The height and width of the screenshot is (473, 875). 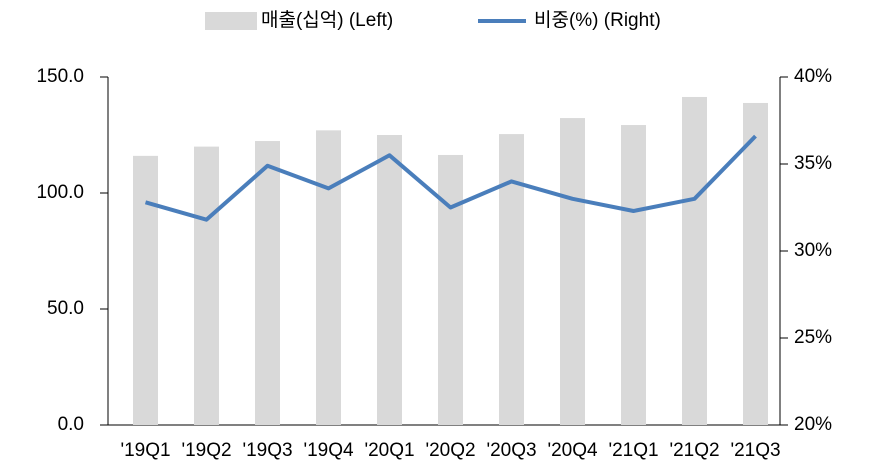 What do you see at coordinates (511, 450) in the screenshot?
I see `x-tick-label: '20Q3` at bounding box center [511, 450].